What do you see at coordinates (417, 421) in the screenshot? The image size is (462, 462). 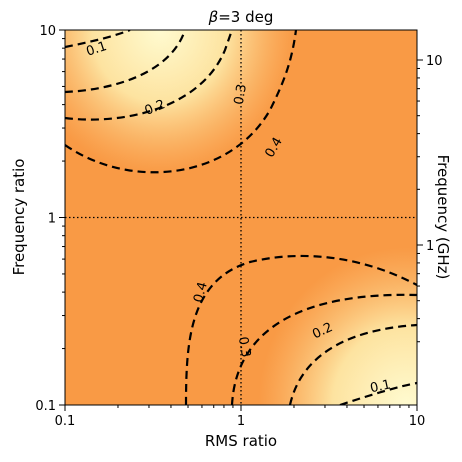 I see `x-tick-label: 10` at bounding box center [417, 421].